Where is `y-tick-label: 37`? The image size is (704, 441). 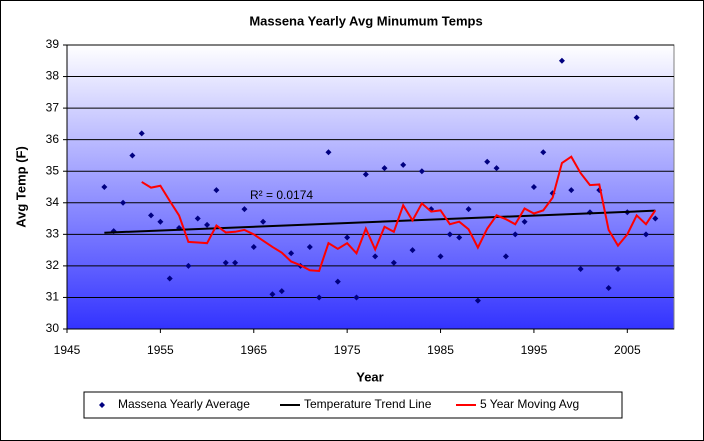
y-tick-label: 37 is located at coordinates (53, 107).